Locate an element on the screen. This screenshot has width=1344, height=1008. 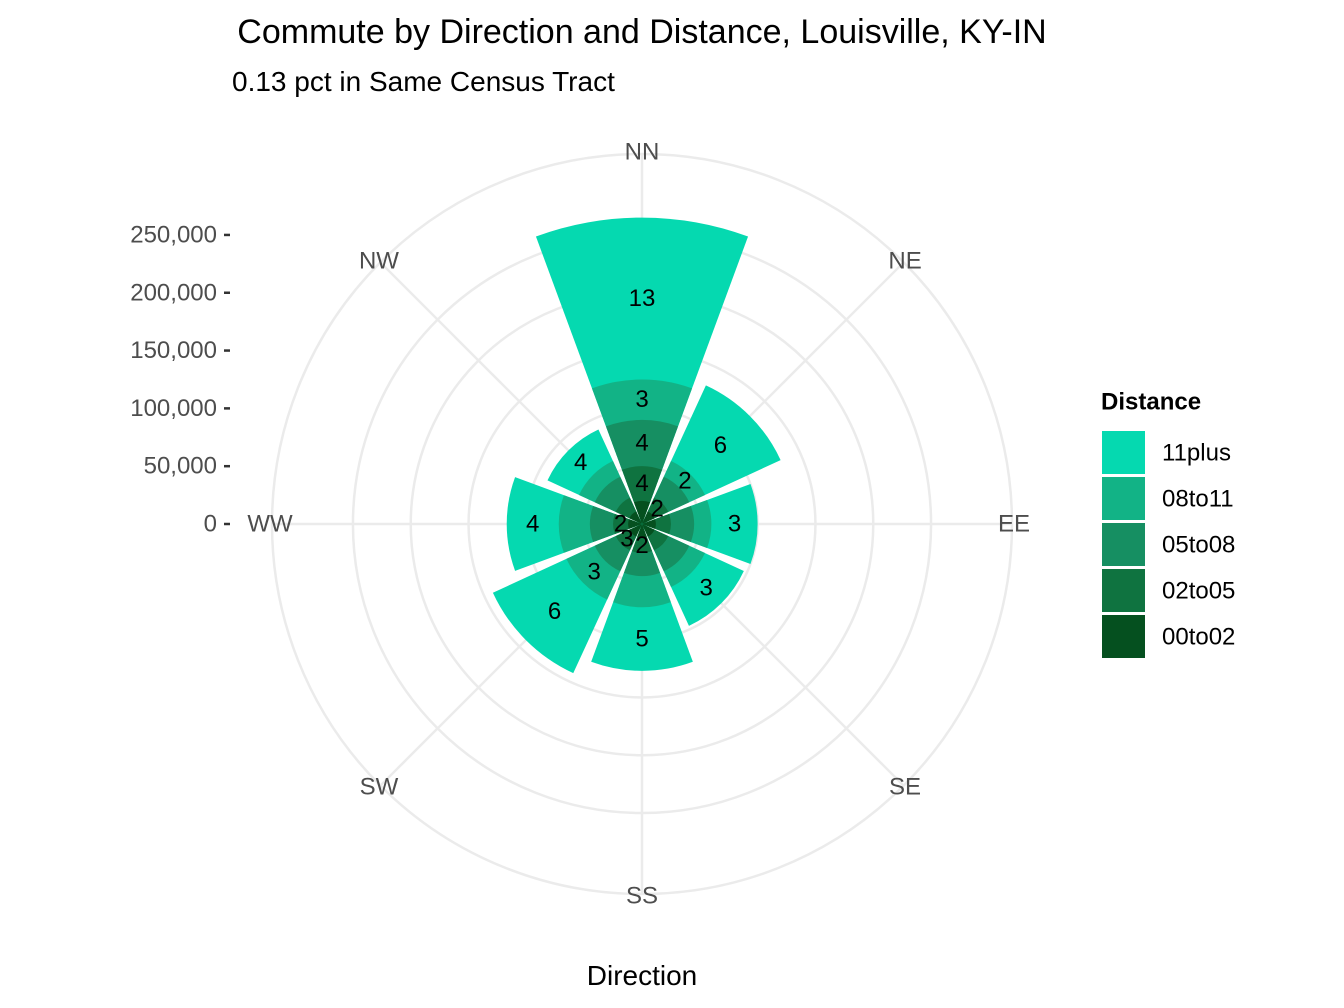
bar-ne-00to02 is located at coordinates (648, 517).